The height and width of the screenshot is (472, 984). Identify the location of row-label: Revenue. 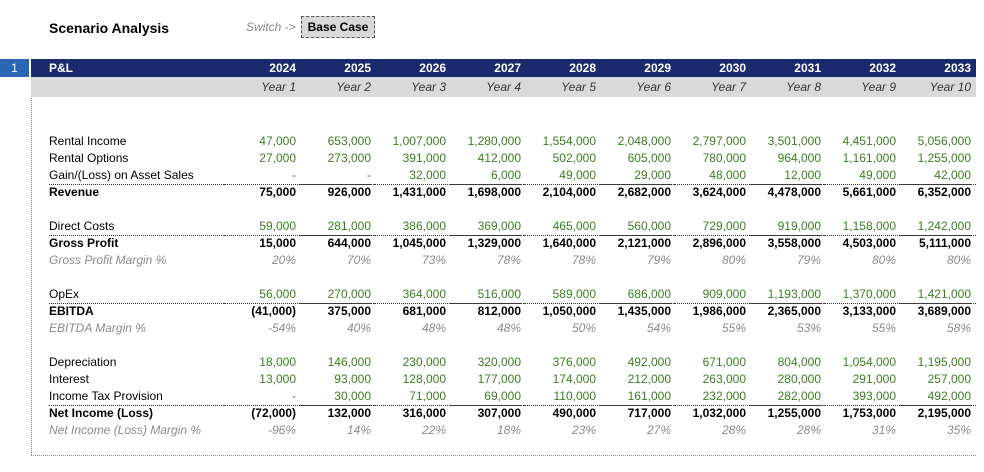
(74, 192).